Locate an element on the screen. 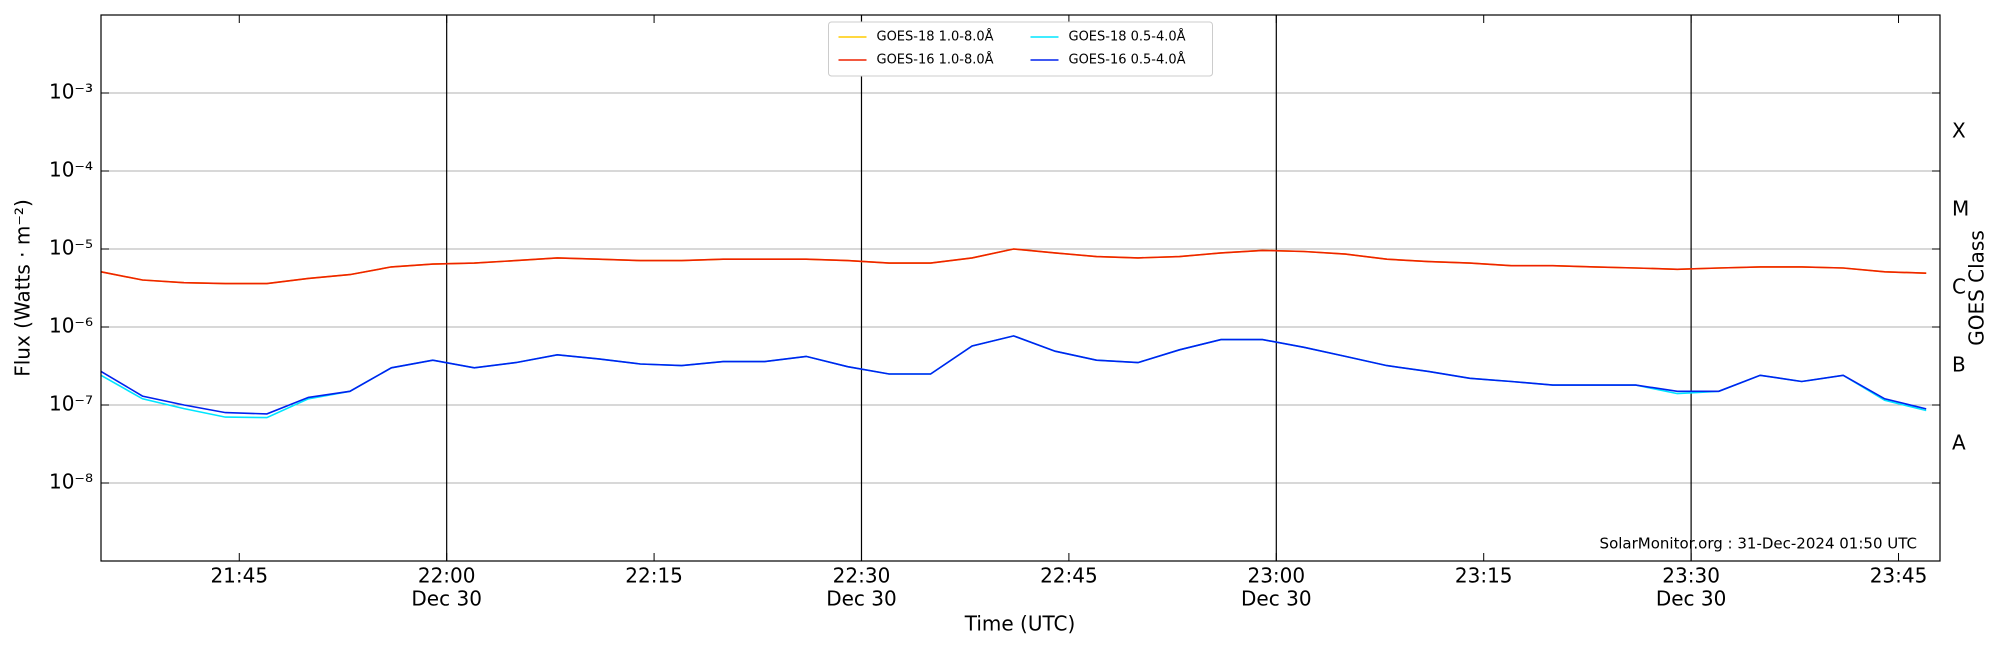 The width and height of the screenshot is (2000, 650). legend-label: GOES-18 0.5-4.0Å is located at coordinates (1127, 37).